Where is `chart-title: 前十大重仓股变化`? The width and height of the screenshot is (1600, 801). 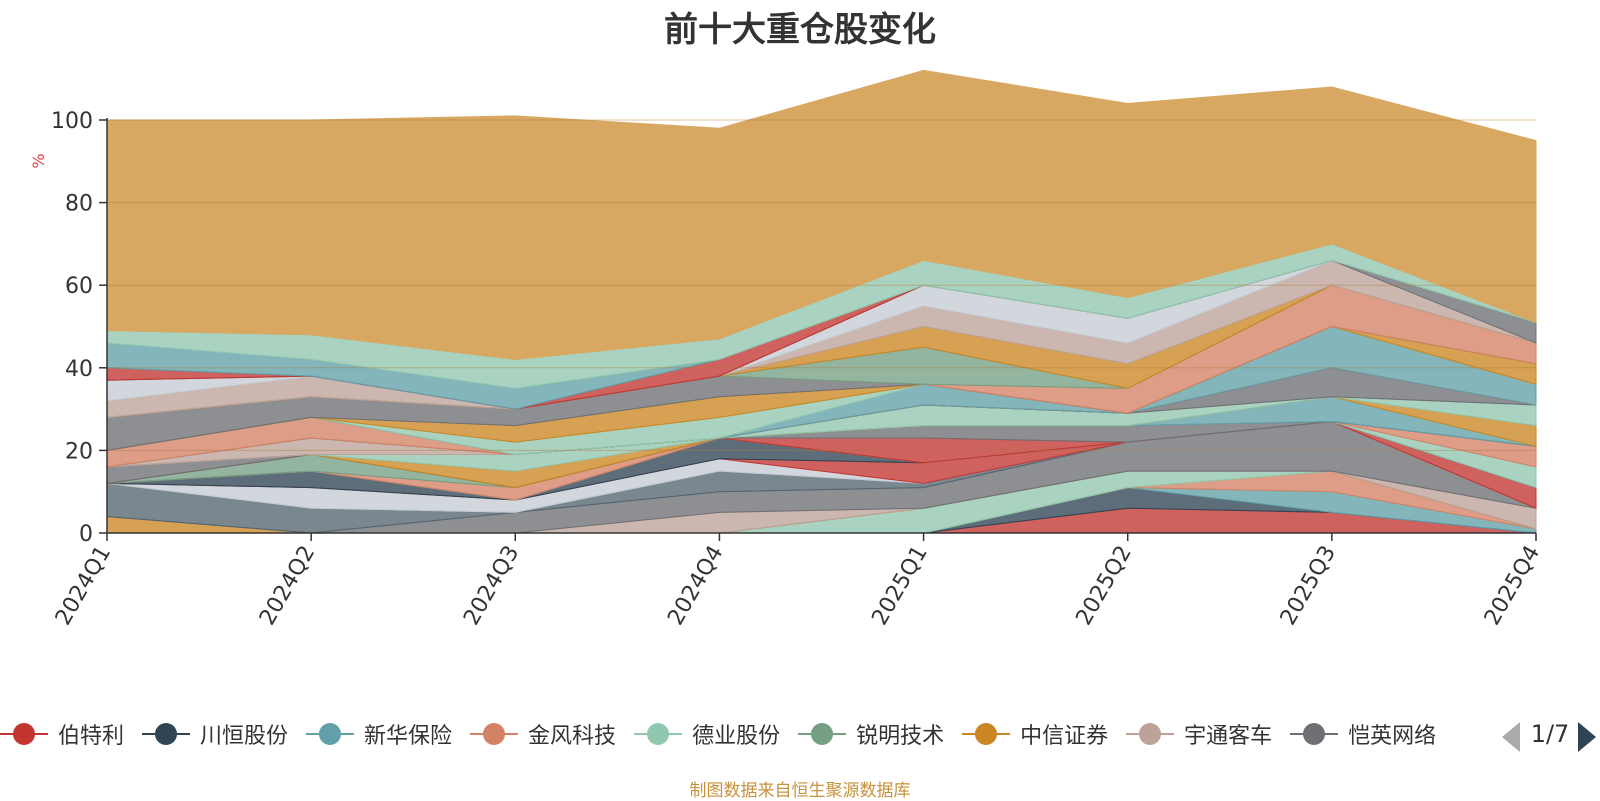
chart-title: 前十大重仓股变化 is located at coordinates (800, 30).